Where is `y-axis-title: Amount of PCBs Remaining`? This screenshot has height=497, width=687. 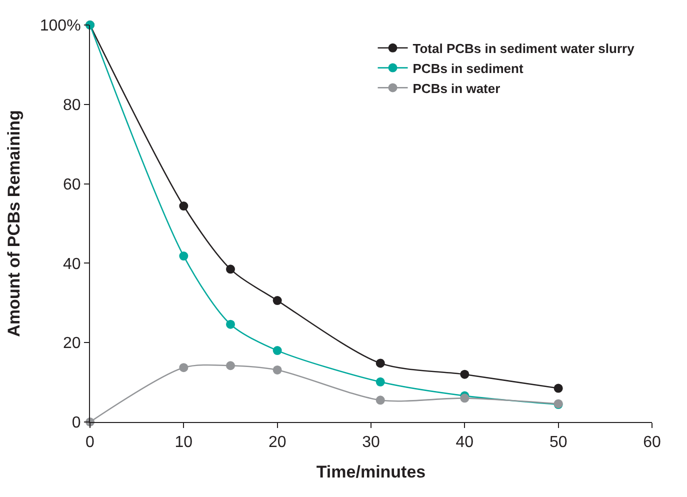 y-axis-title: Amount of PCBs Remaining is located at coordinates (14, 223).